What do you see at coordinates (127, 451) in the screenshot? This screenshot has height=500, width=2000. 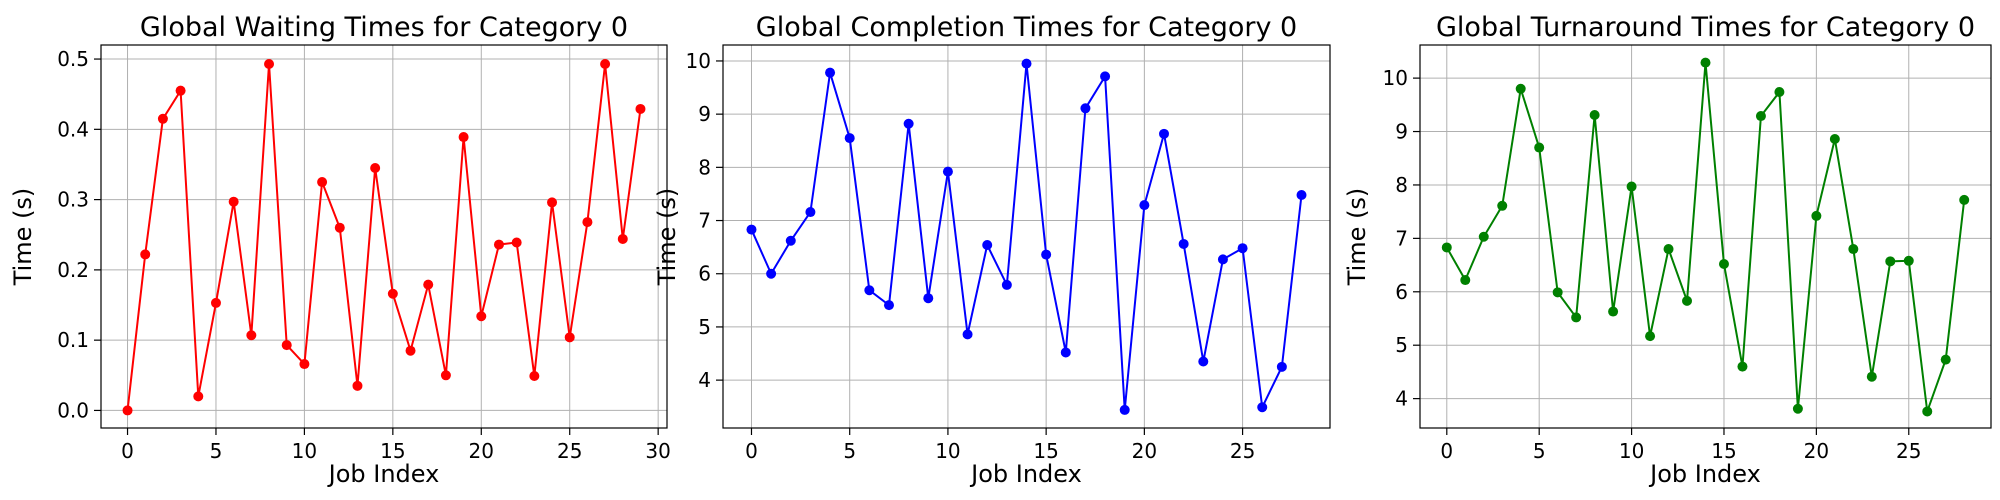 I see `waiting-x-tick-label: 0` at bounding box center [127, 451].